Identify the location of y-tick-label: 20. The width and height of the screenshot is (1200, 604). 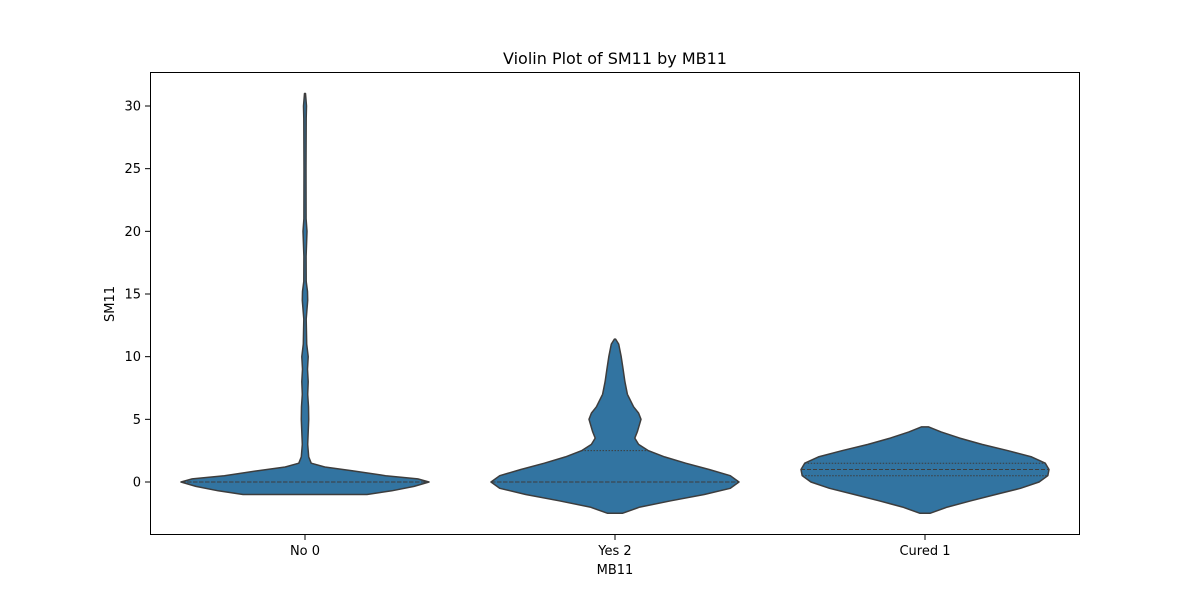
(132, 232).